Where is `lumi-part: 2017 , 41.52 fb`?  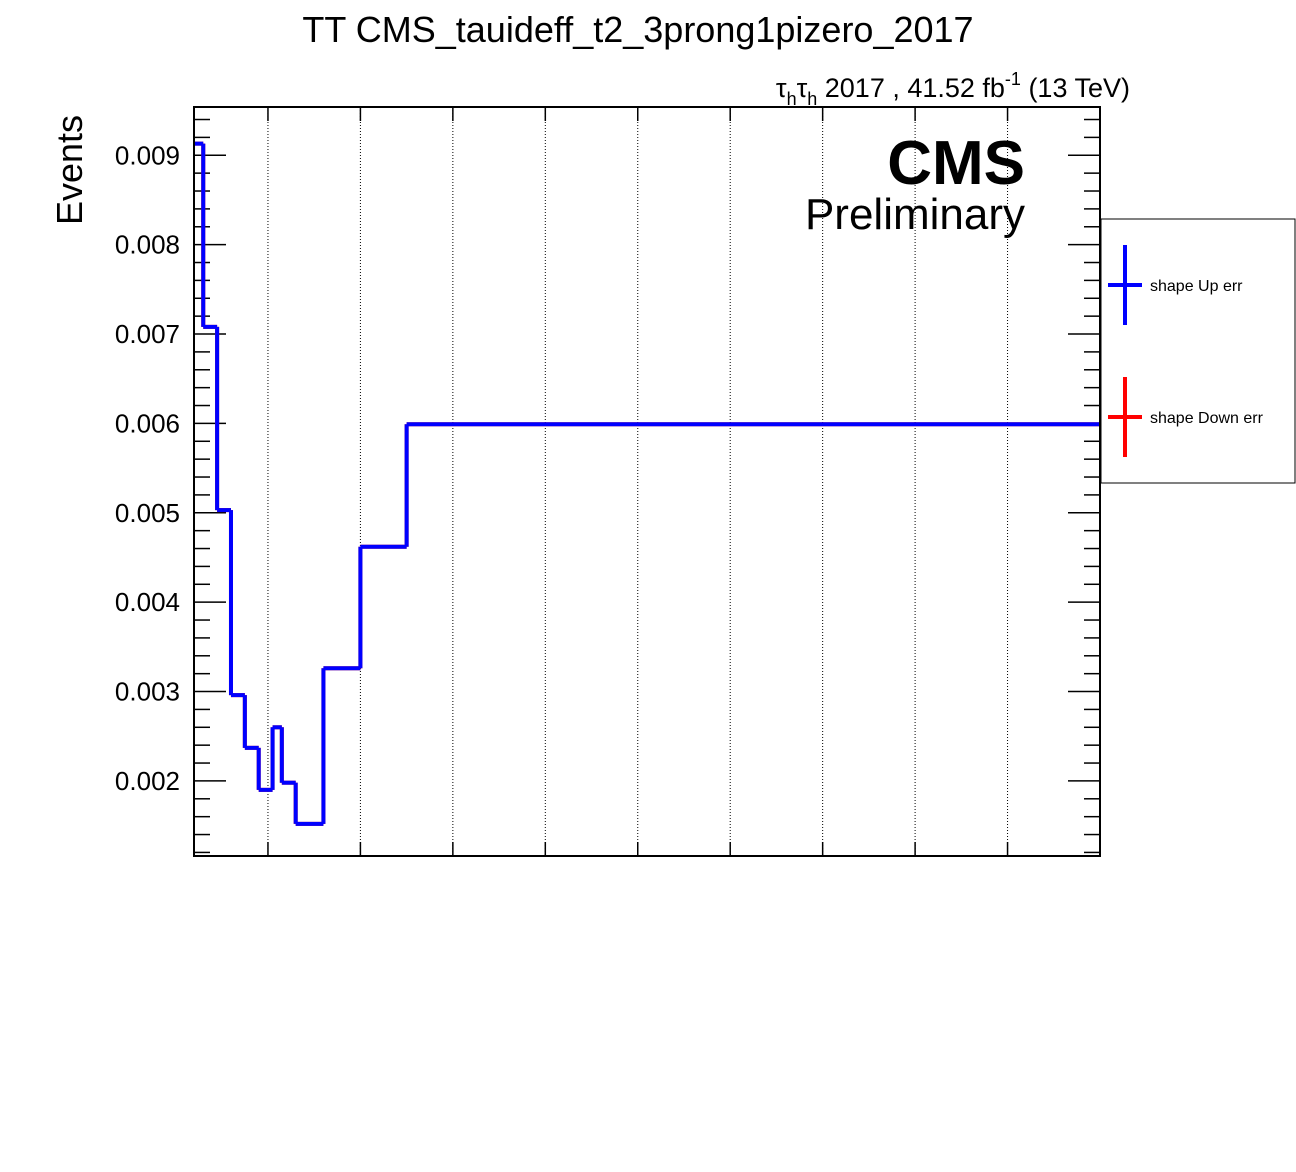
lumi-part: 2017 , 41.52 fb is located at coordinates (911, 88).